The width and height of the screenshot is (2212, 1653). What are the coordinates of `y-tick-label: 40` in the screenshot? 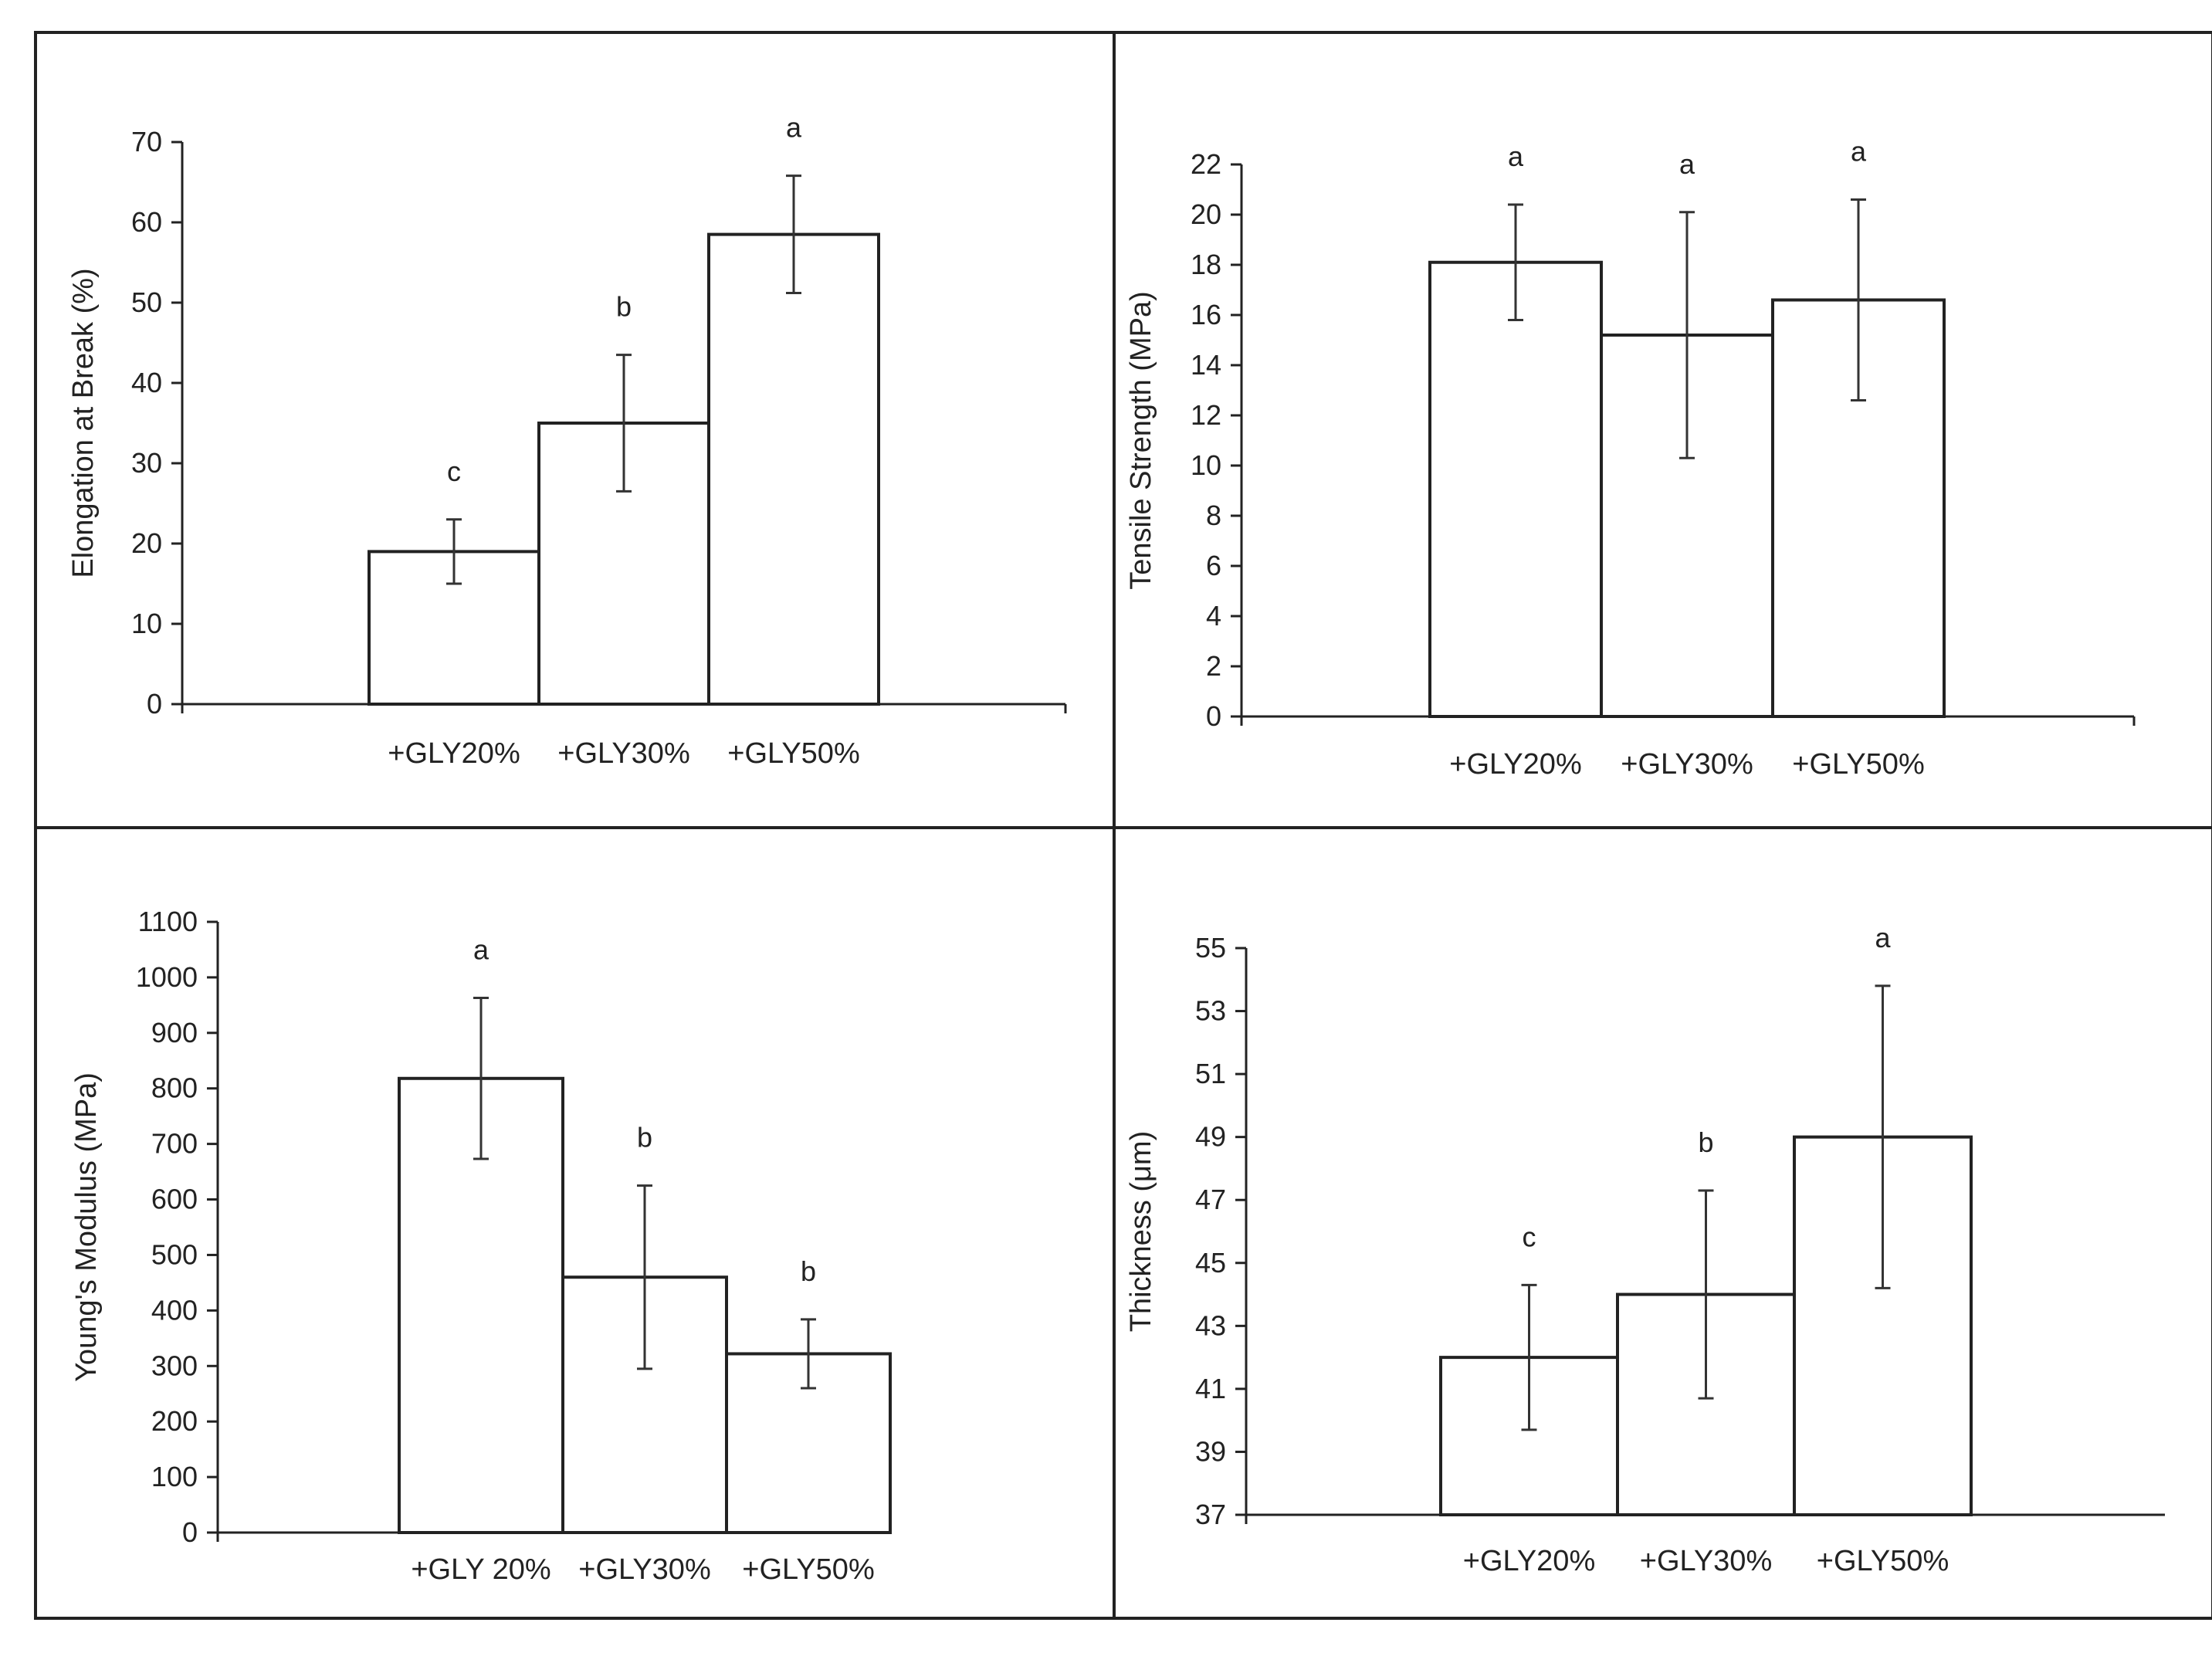 It's located at (146, 382).